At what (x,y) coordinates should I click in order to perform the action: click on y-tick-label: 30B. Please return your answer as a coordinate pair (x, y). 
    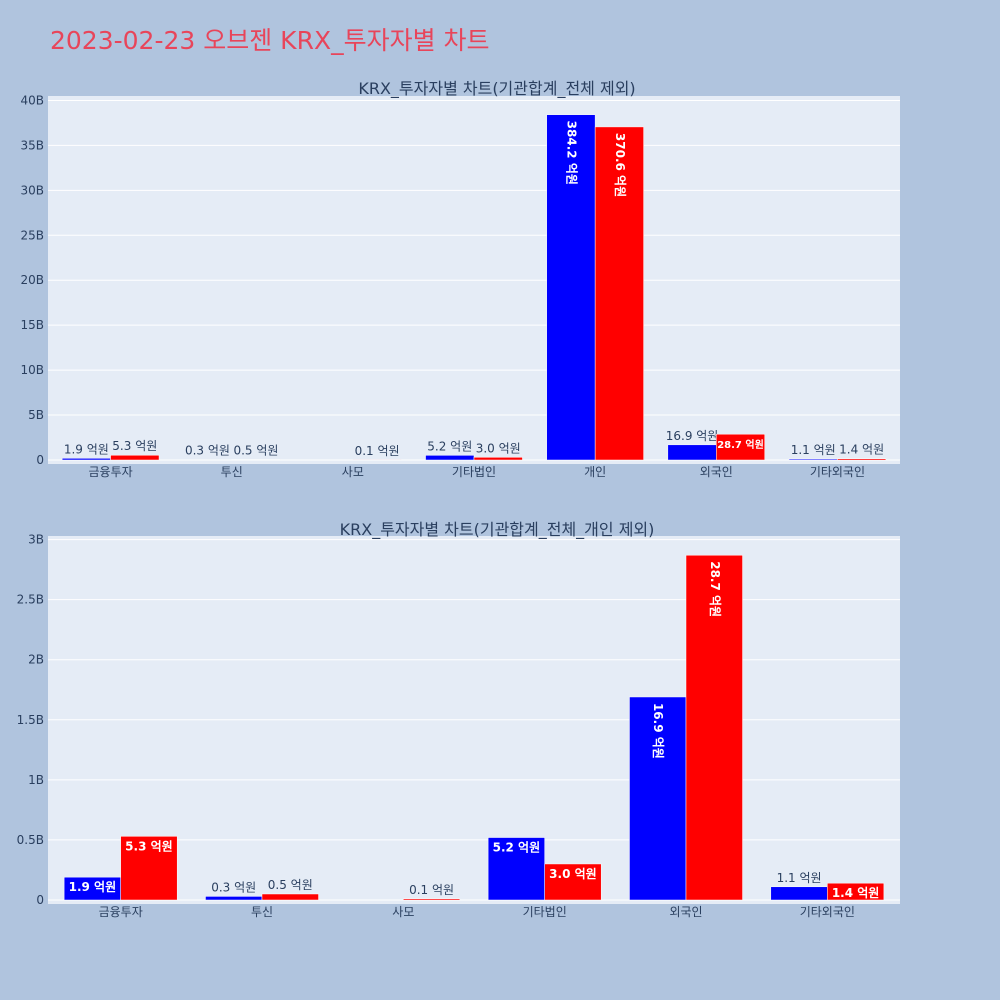
    Looking at the image, I should click on (32, 190).